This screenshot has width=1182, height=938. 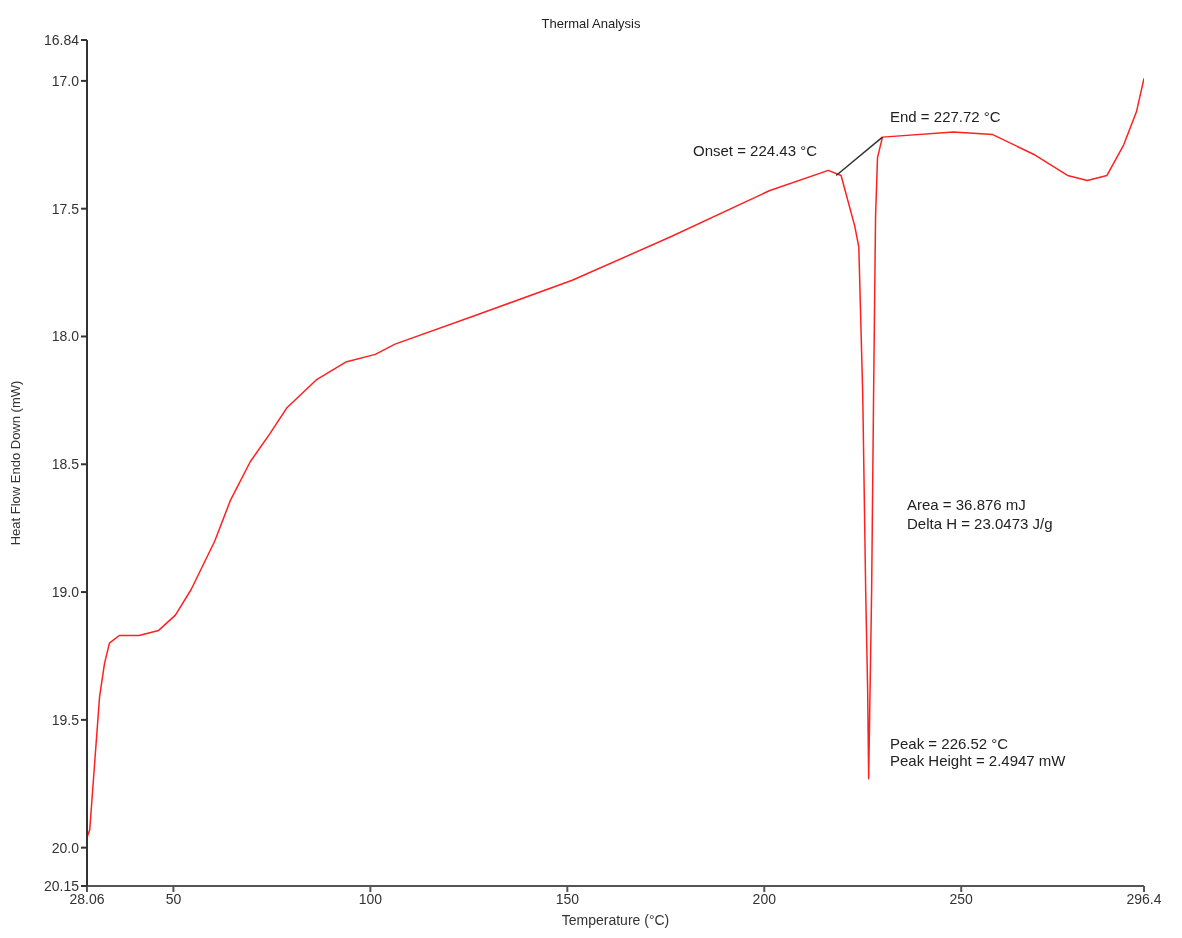 I want to click on annotation: Onset = 224.43 °C, so click(x=755, y=150).